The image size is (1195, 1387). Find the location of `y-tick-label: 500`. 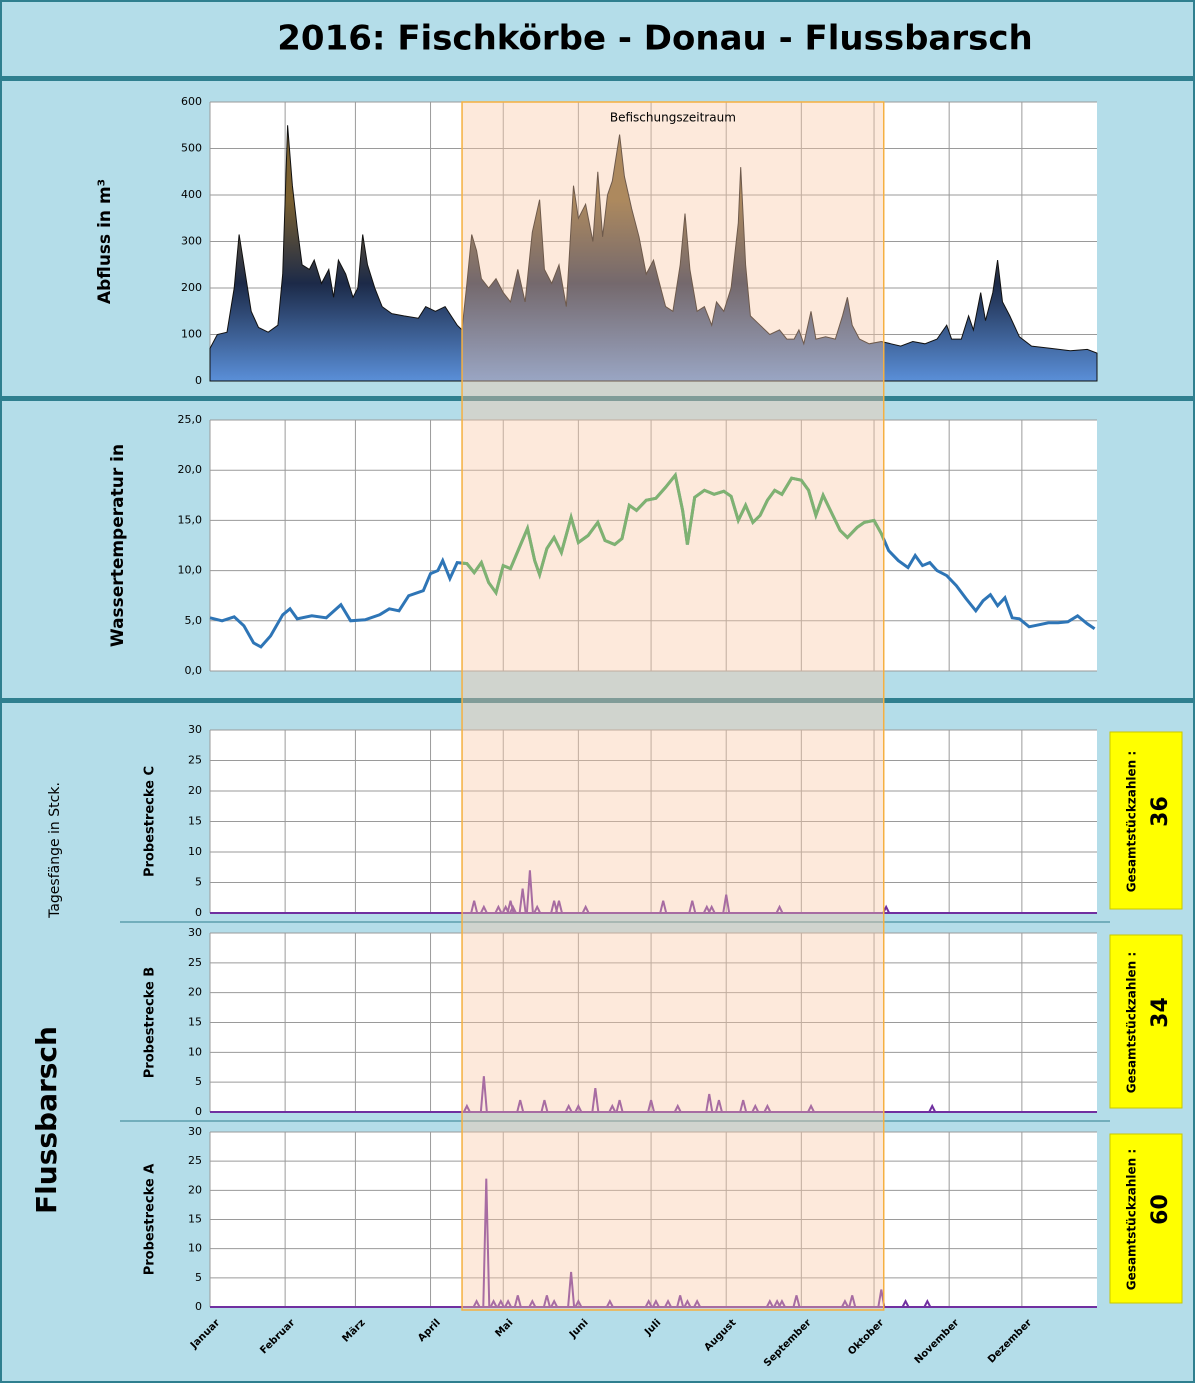

y-tick-label: 500 is located at coordinates (191, 148).